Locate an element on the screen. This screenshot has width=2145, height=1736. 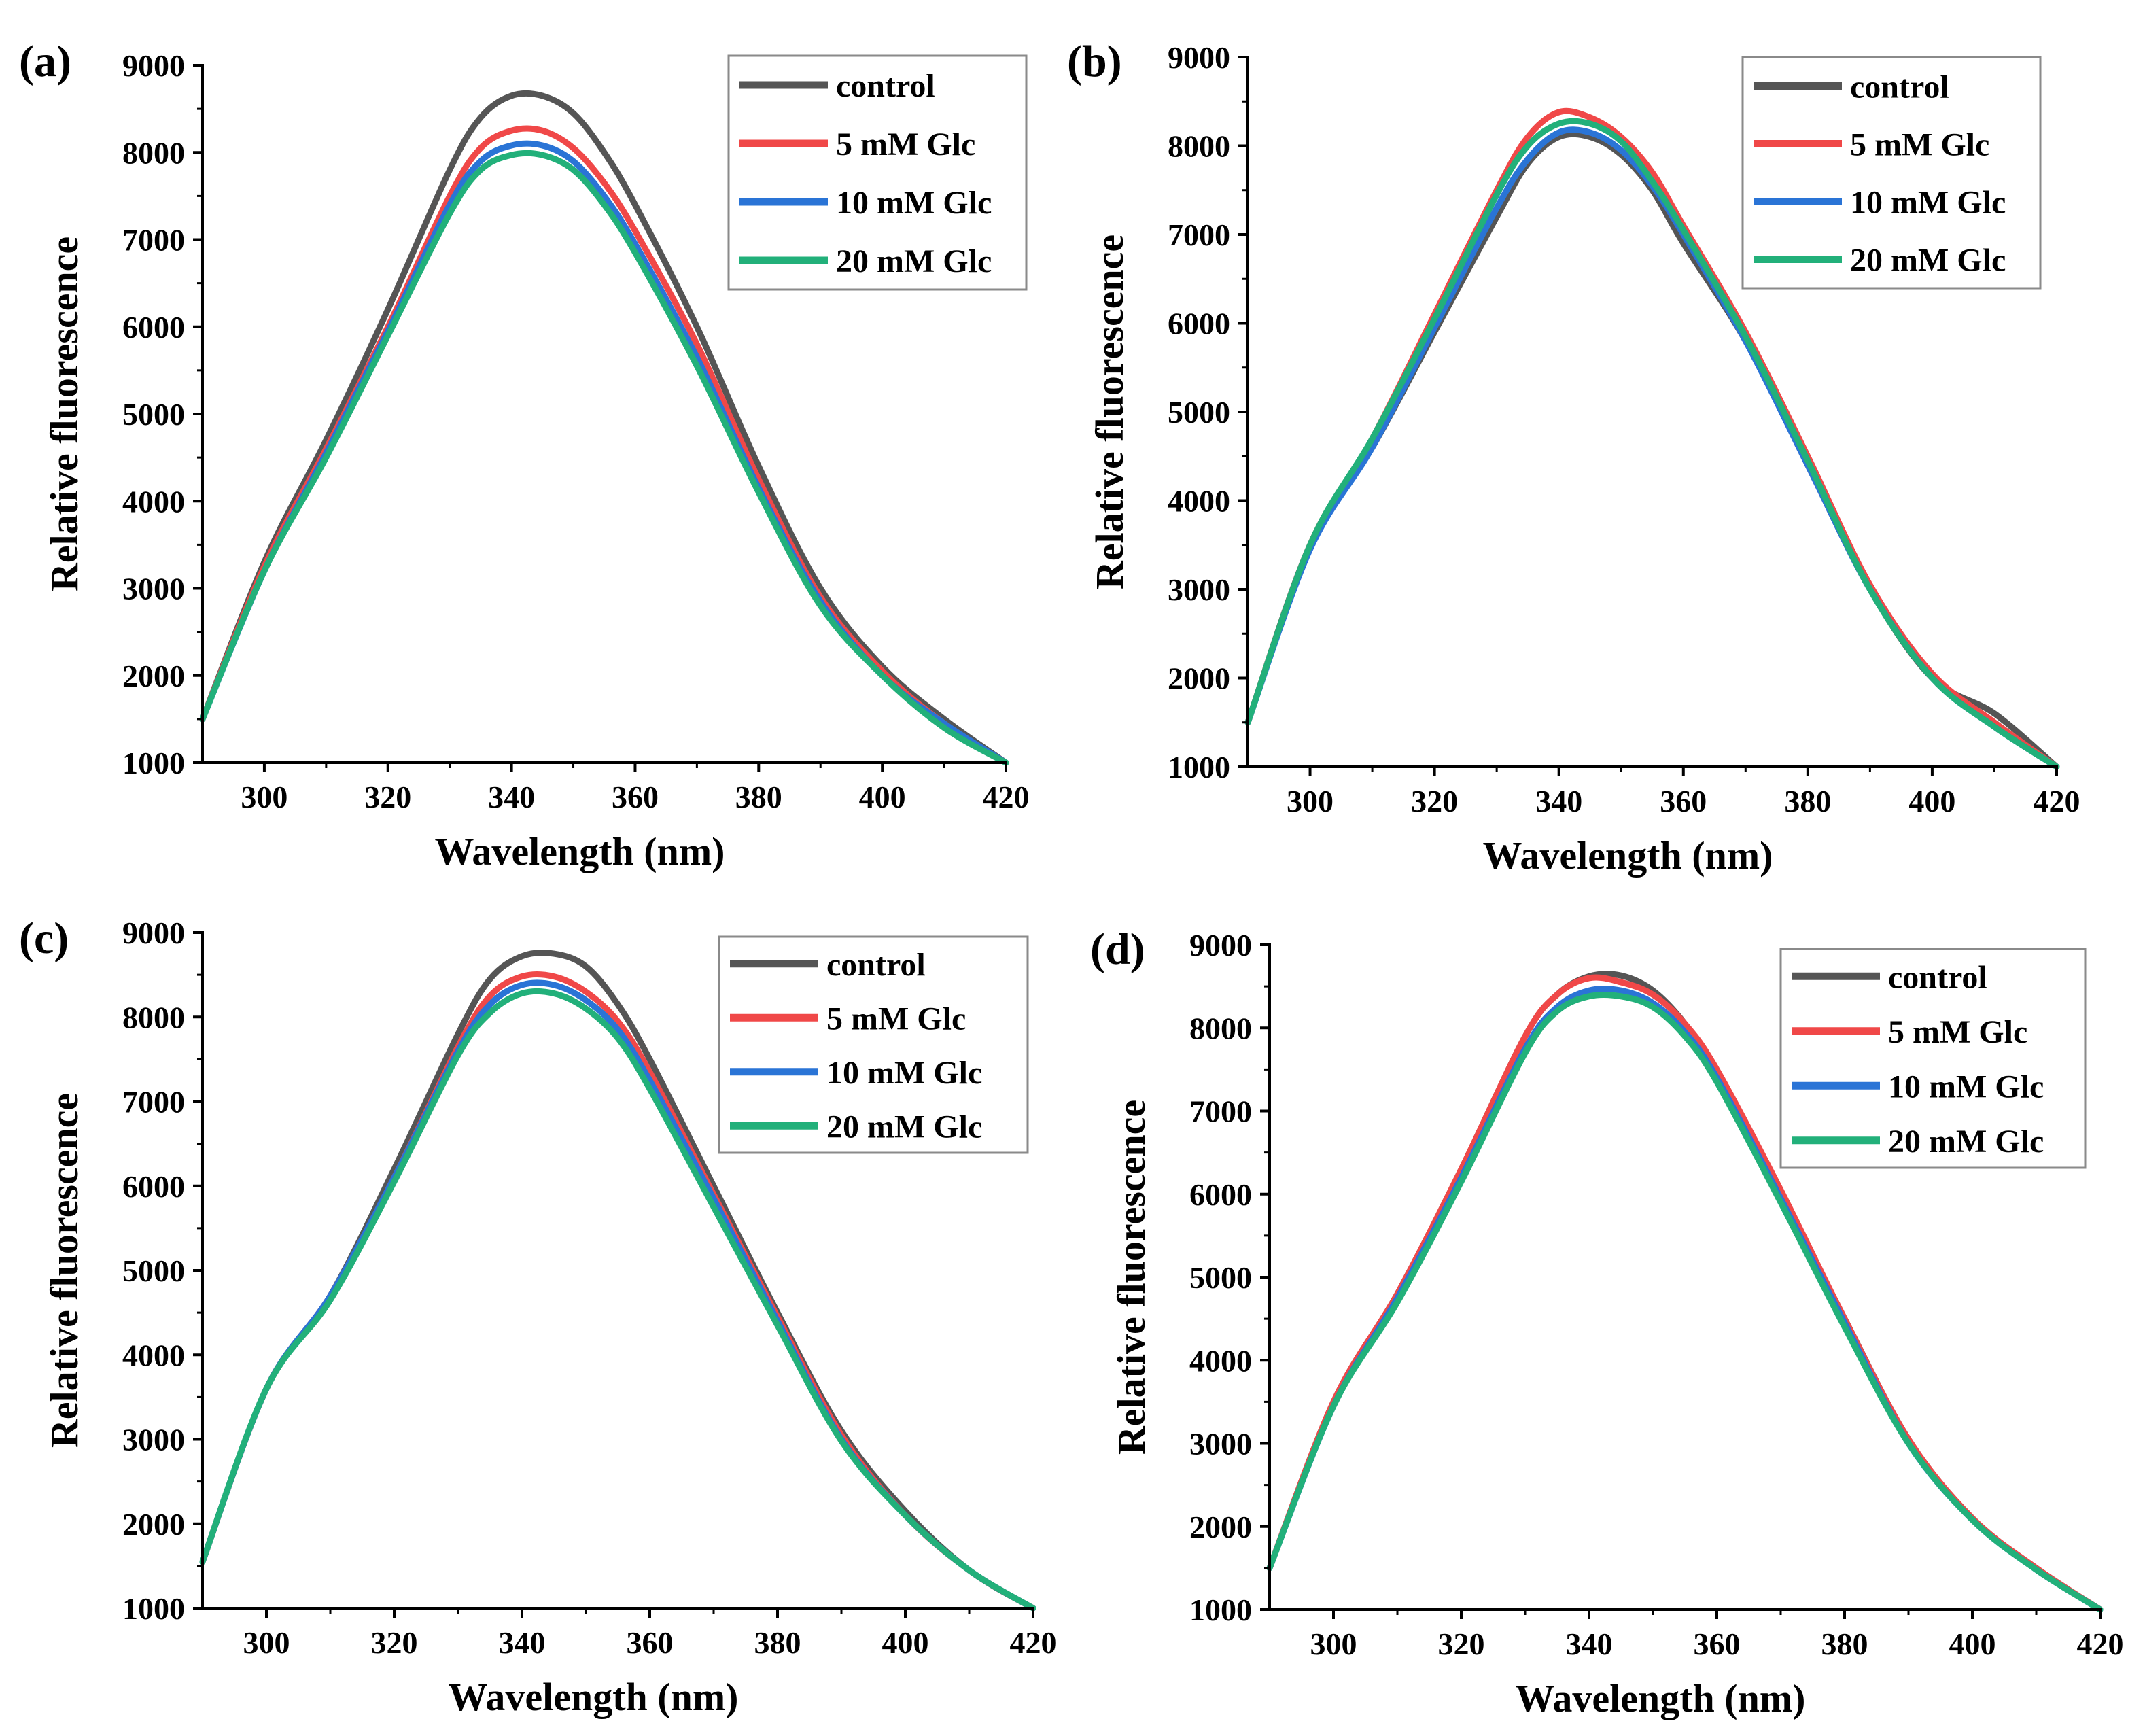
panel-label: (b) is located at coordinates (1094, 61).